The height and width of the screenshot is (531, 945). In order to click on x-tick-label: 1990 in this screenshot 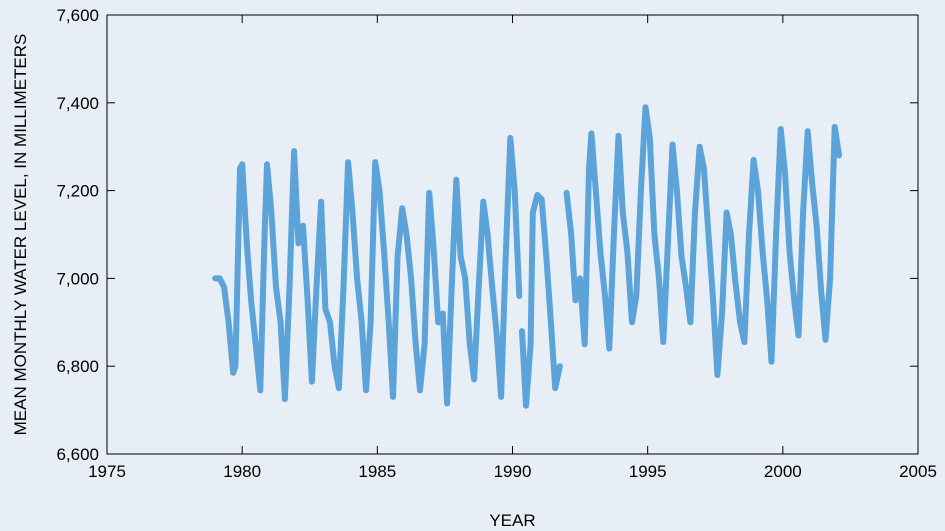, I will do `click(513, 471)`.